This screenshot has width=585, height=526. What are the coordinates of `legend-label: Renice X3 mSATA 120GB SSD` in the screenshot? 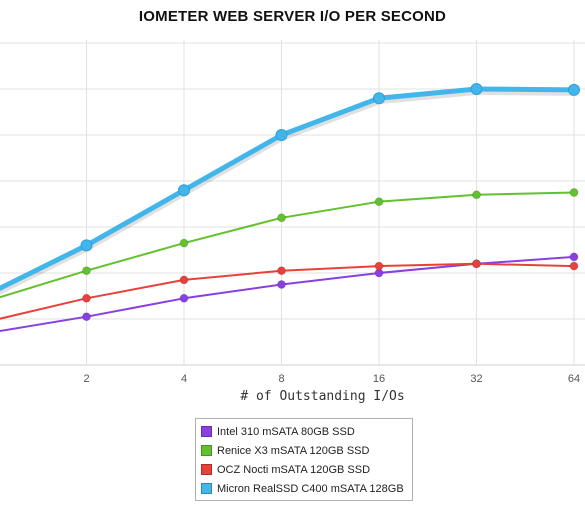 It's located at (293, 450).